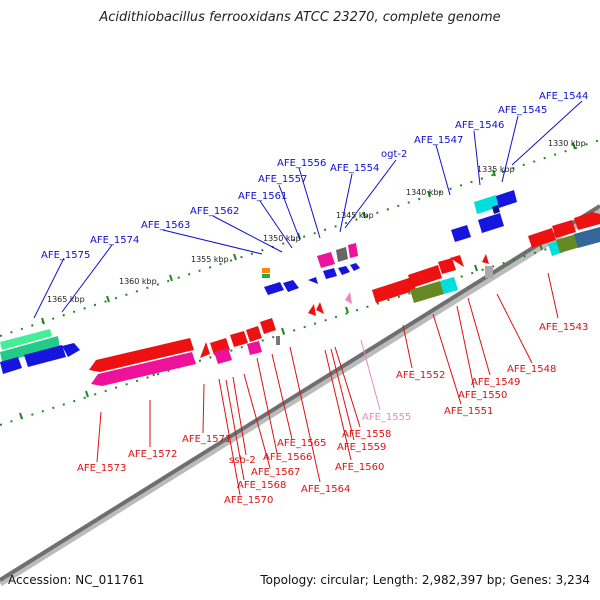 The height and width of the screenshot is (600, 600). Describe the element at coordinates (114, 240) in the screenshot. I see `gene-label: AFE_1574` at that location.